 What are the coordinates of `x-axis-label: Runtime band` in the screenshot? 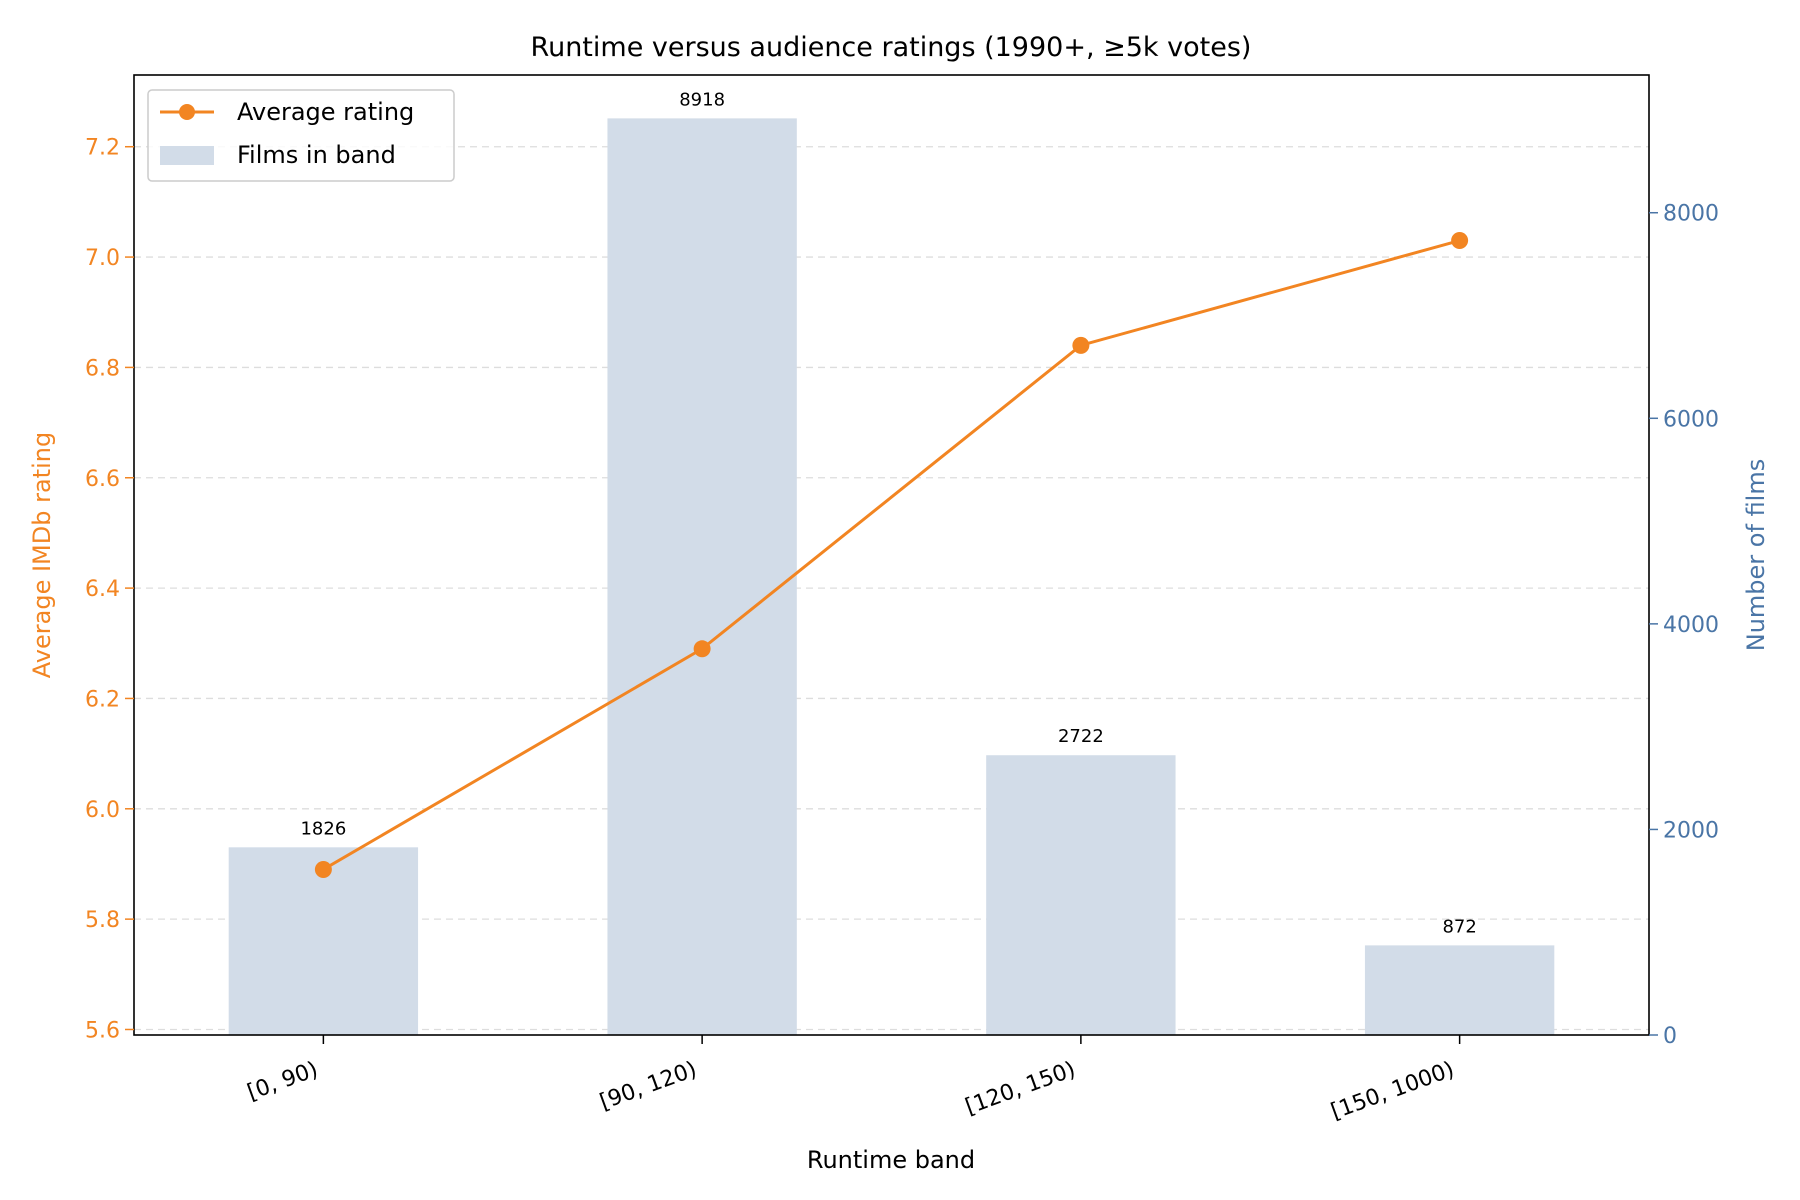 It's located at (891, 1160).